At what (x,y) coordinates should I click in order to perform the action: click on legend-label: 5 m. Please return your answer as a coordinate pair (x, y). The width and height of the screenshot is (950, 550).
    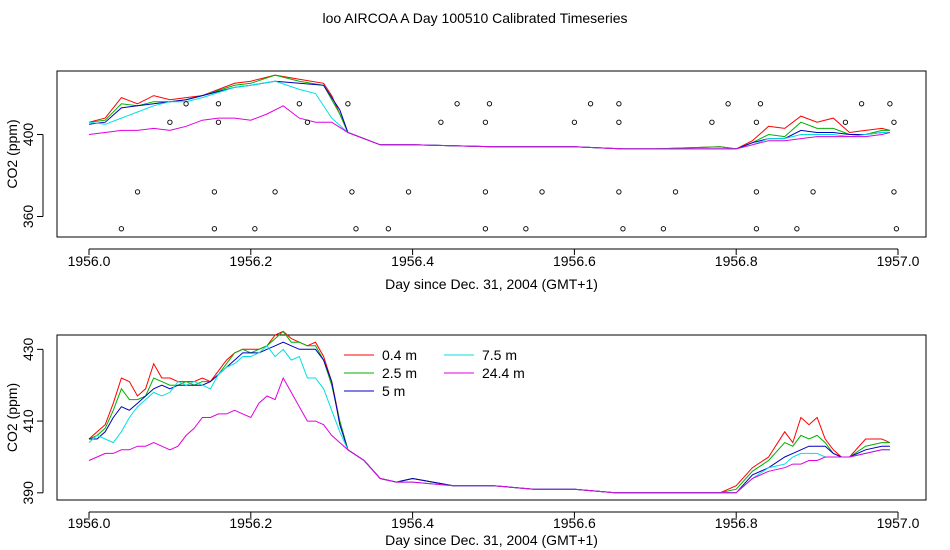
    Looking at the image, I should click on (393, 391).